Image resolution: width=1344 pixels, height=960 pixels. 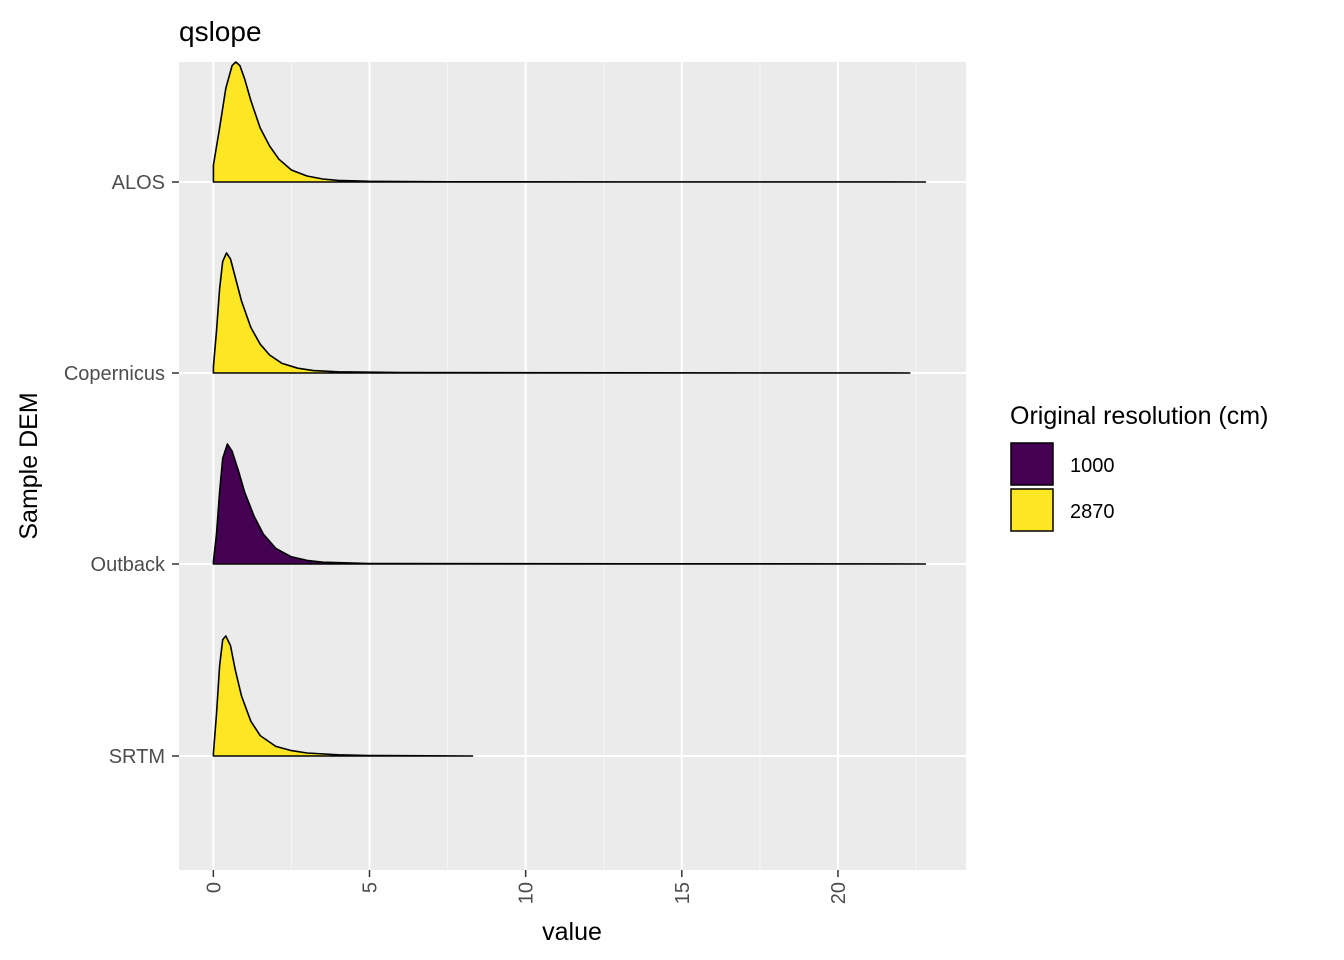 What do you see at coordinates (1139, 467) in the screenshot?
I see `legend: Original resolution (cm) 1000 2870` at bounding box center [1139, 467].